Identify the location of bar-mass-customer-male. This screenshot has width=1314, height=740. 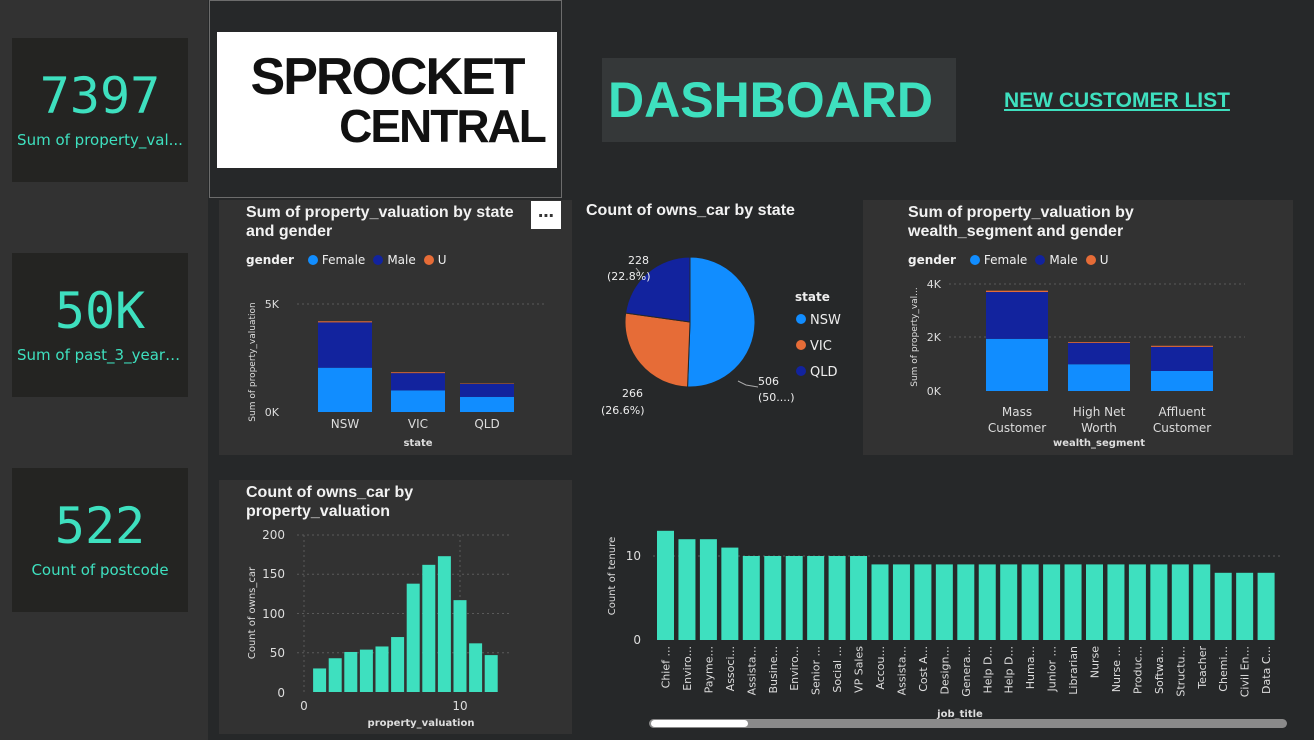
(1017, 315).